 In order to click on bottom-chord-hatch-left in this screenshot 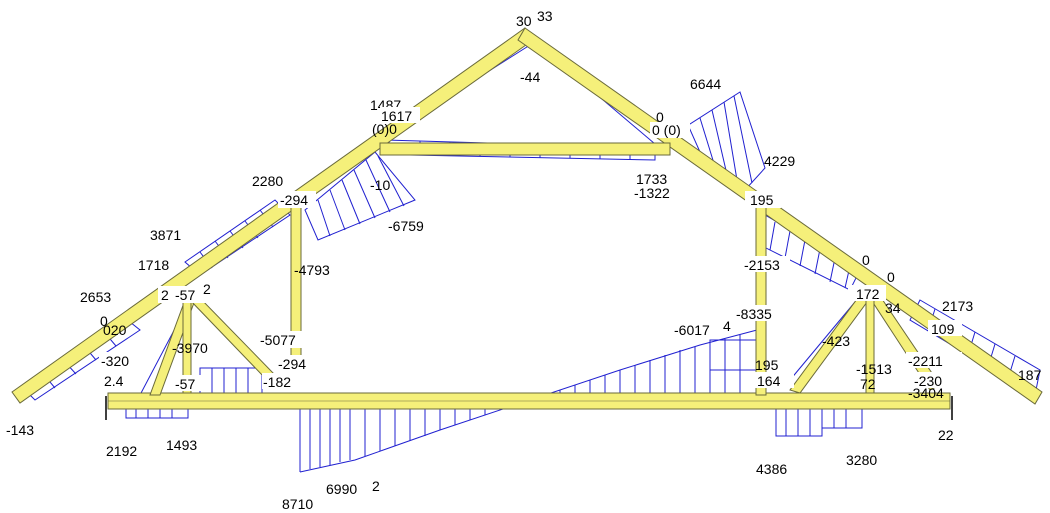, I will do `click(412, 435)`.